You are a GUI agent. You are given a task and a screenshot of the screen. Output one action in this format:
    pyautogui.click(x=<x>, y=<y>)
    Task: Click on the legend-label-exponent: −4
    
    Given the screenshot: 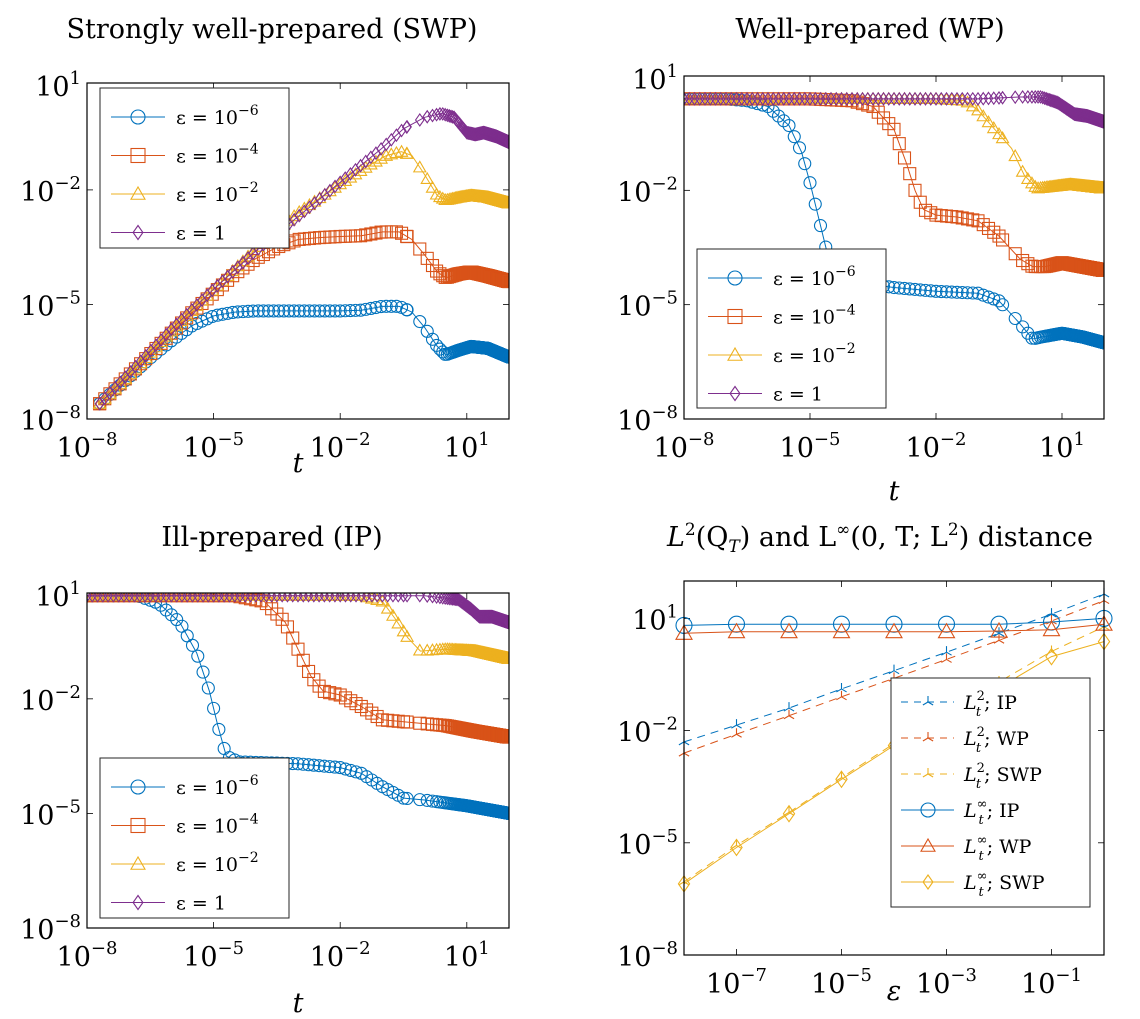 What is the action you would take?
    pyautogui.click(x=845, y=311)
    